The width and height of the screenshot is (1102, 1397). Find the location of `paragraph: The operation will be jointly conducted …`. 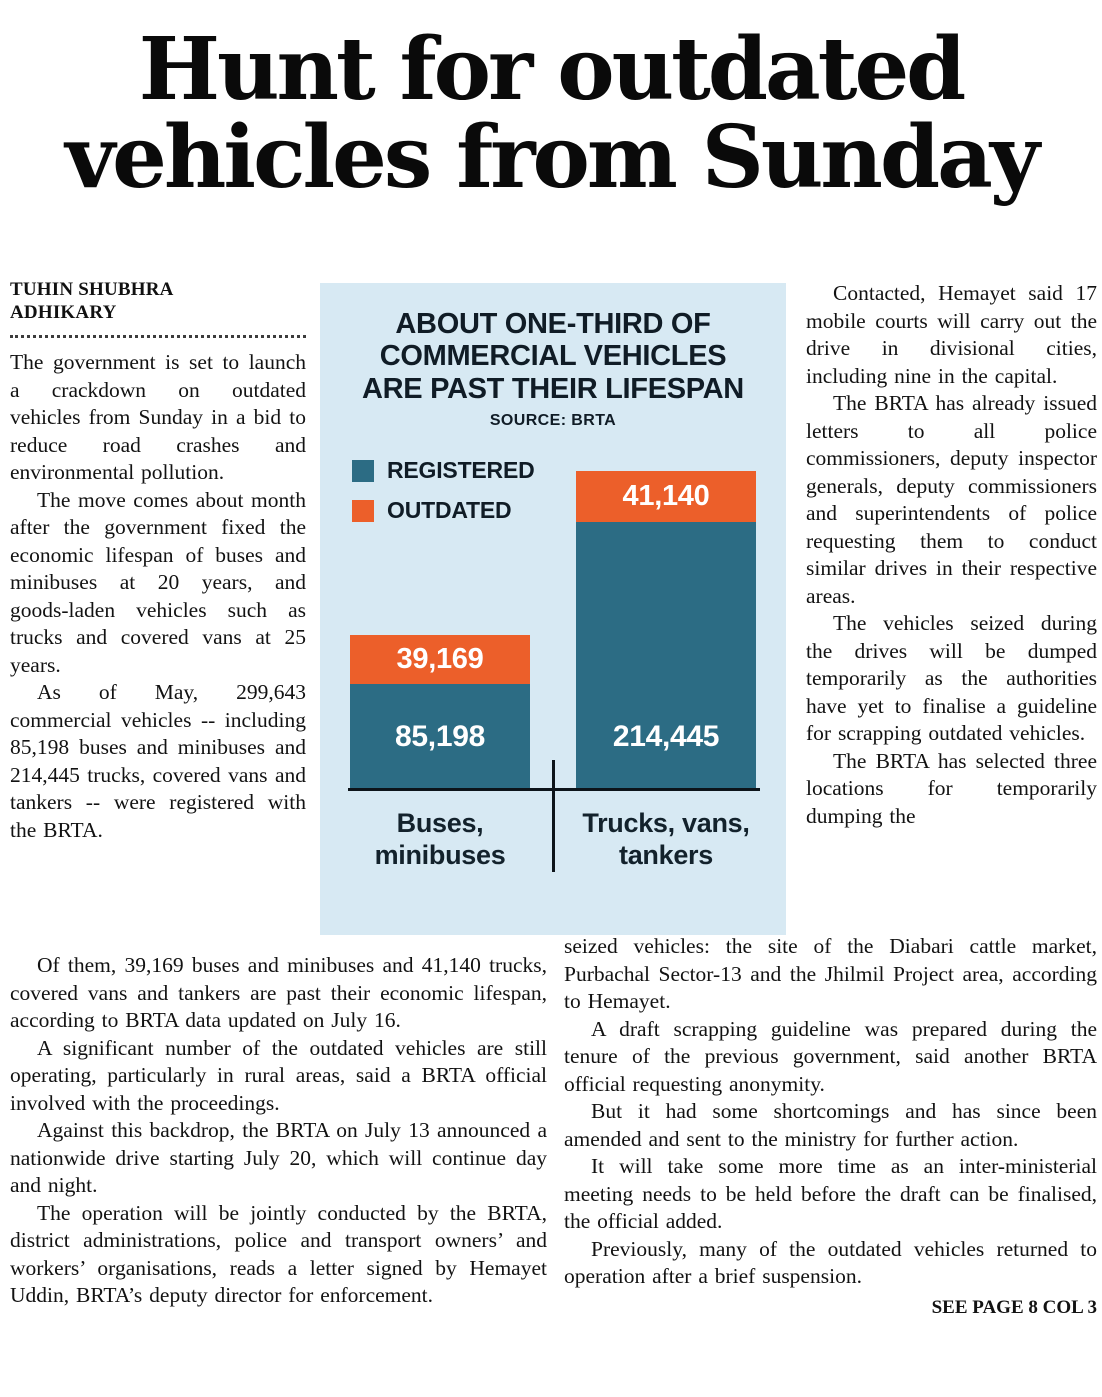

paragraph: The operation will be jointly conducted … is located at coordinates (278, 1254).